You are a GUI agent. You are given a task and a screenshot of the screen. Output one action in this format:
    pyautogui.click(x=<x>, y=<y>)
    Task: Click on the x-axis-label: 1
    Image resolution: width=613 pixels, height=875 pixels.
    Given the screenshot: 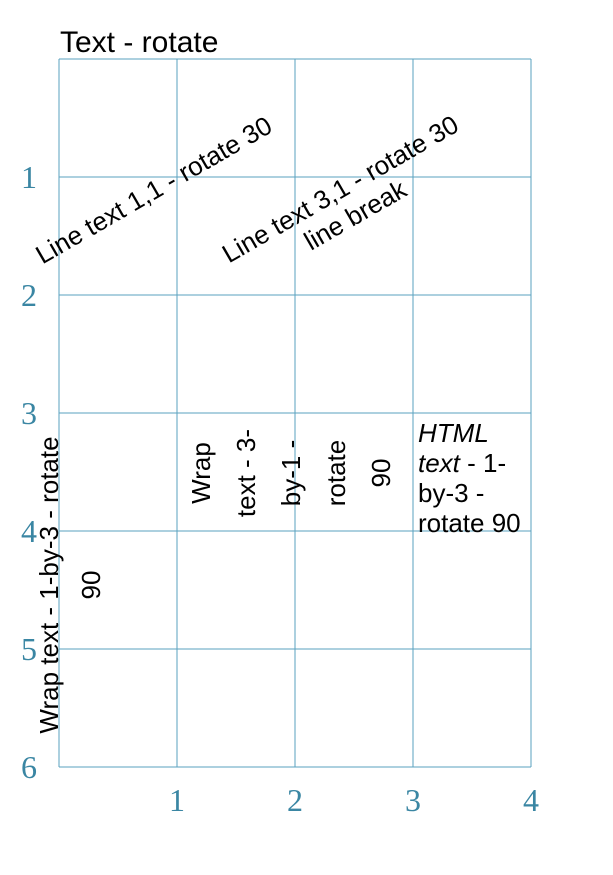 What is the action you would take?
    pyautogui.click(x=177, y=800)
    